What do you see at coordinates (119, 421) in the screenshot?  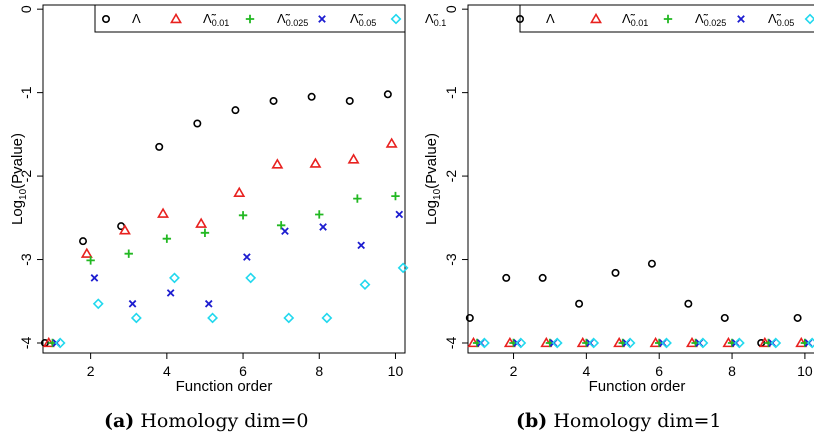 I see `caption-a-label: (a)` at bounding box center [119, 421].